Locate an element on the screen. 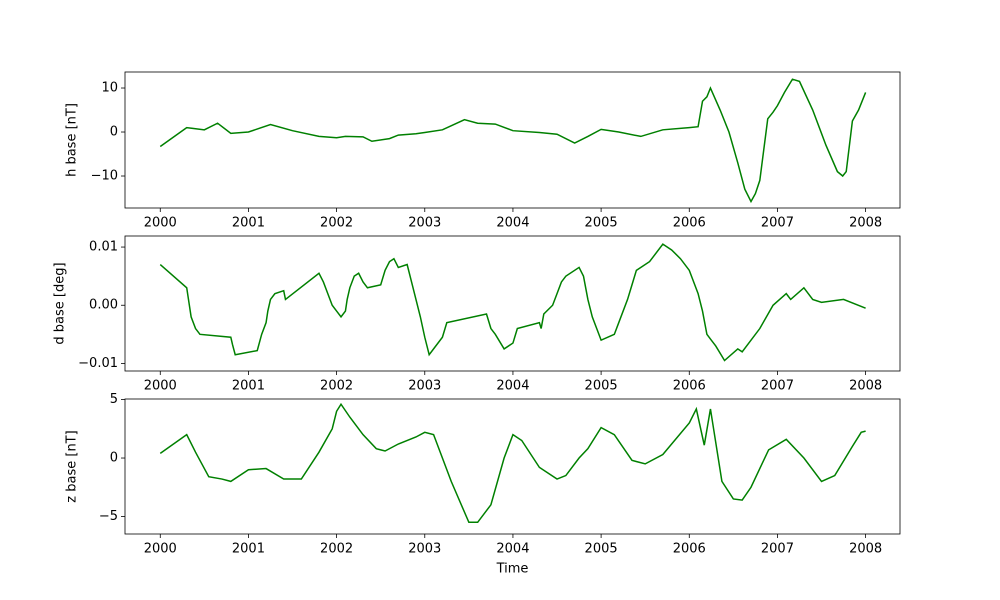 The image size is (1000, 600). y-axis-label: z base [nT] is located at coordinates (72, 466).